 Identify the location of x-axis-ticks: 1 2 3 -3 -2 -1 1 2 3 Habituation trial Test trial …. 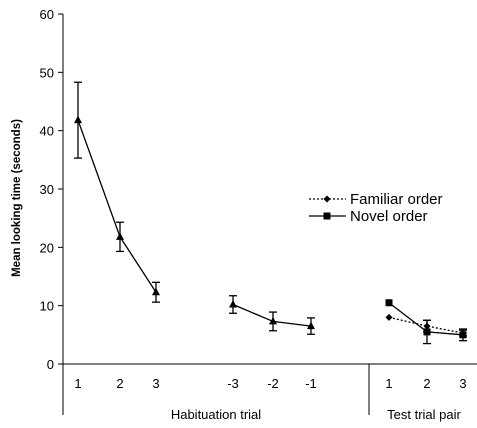
(270, 399).